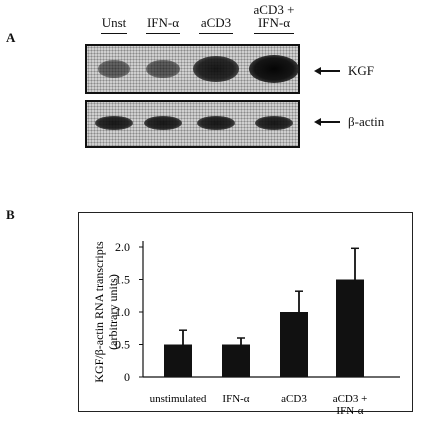  Describe the element at coordinates (10, 214) in the screenshot. I see `panel-b-letter: B` at that location.